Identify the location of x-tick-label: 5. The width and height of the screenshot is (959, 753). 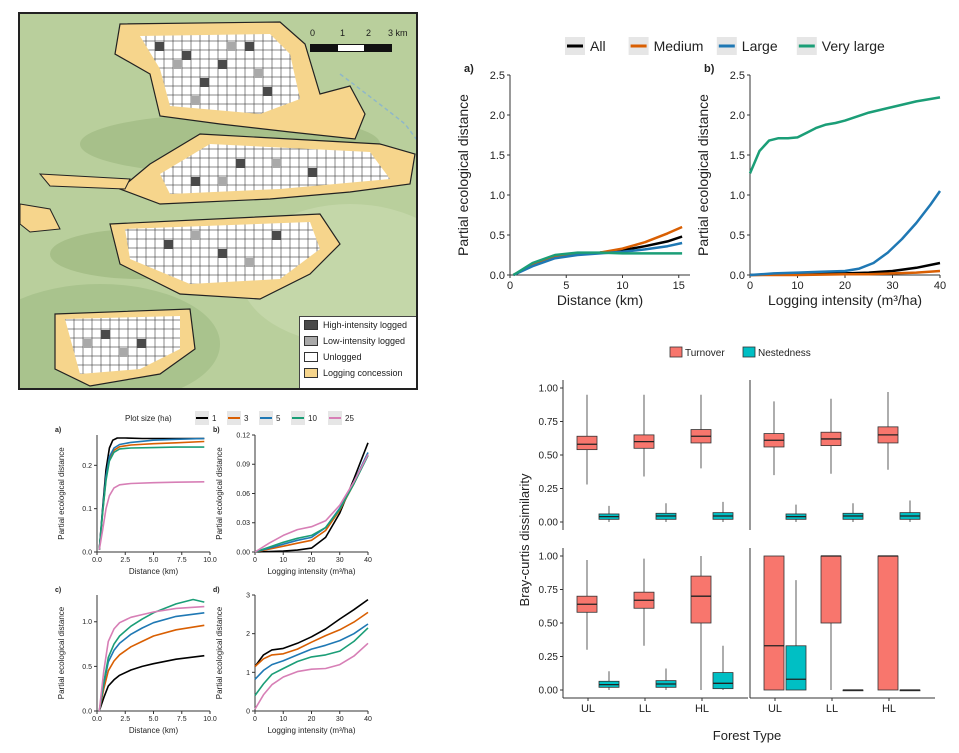
(566, 286).